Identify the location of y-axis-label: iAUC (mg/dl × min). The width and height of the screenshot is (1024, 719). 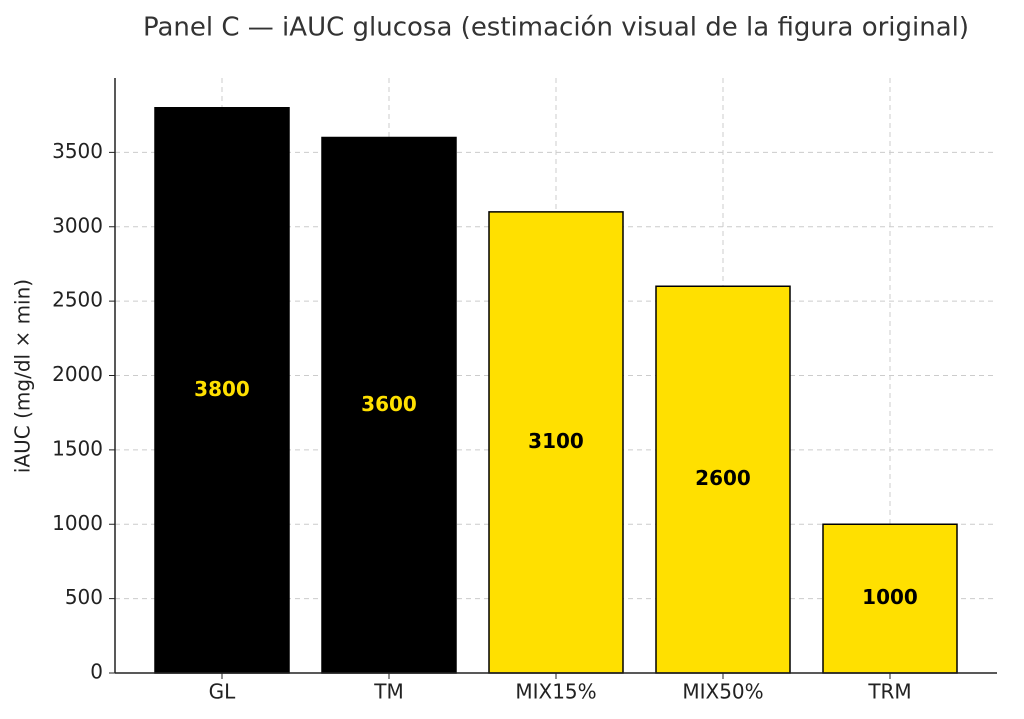
(23, 376).